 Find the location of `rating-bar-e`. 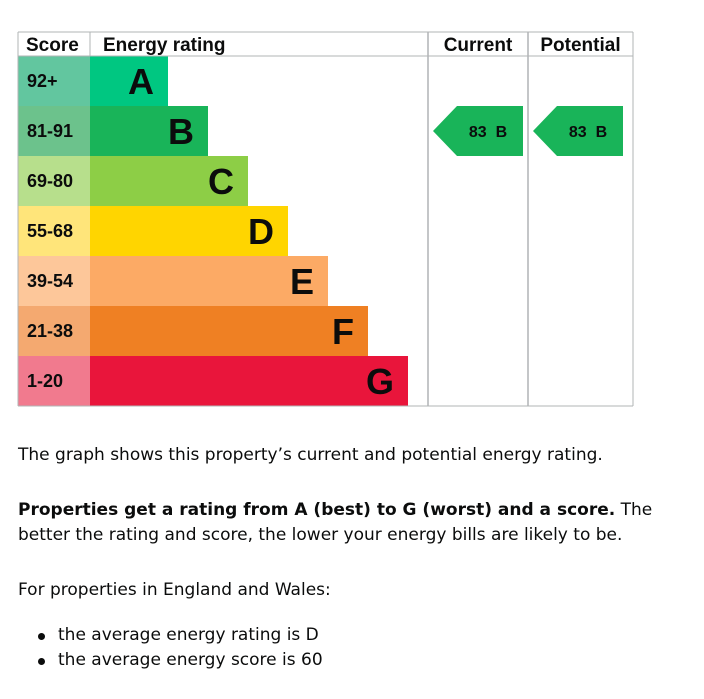

rating-bar-e is located at coordinates (209, 281).